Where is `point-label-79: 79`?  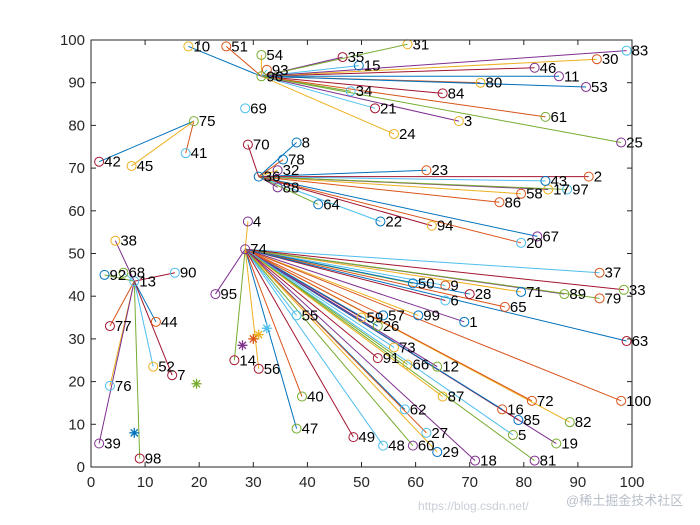 point-label-79: 79 is located at coordinates (613, 298).